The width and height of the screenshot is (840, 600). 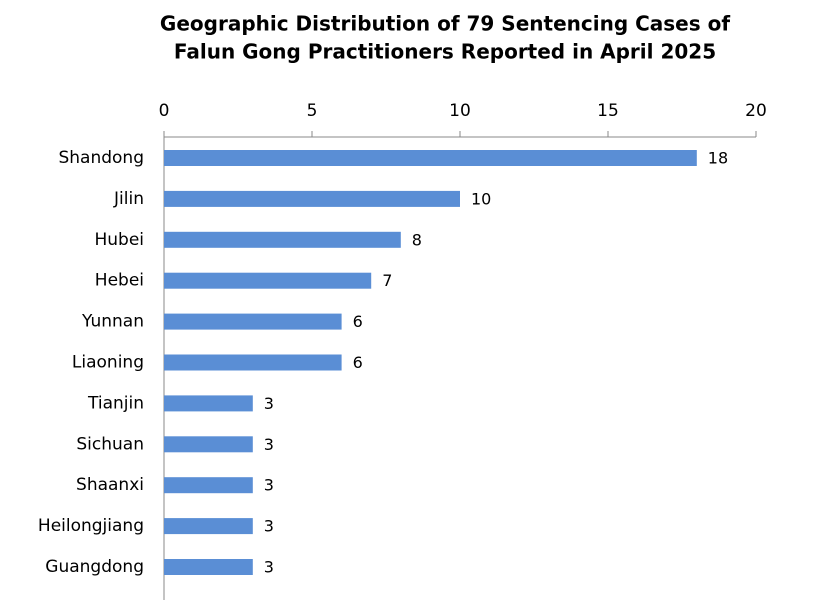 I want to click on x-tick-label: 0, so click(x=164, y=111).